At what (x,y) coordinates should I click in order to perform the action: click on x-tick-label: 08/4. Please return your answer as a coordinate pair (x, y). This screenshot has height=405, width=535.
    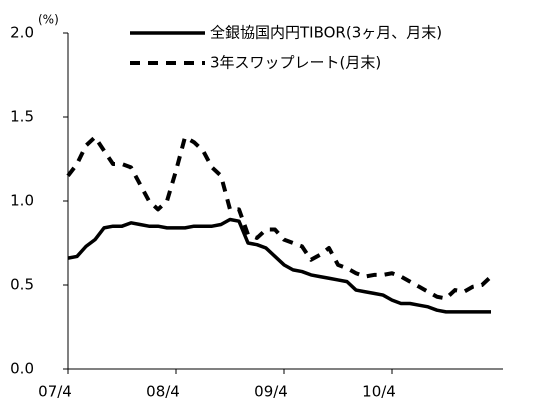
    Looking at the image, I should click on (163, 392).